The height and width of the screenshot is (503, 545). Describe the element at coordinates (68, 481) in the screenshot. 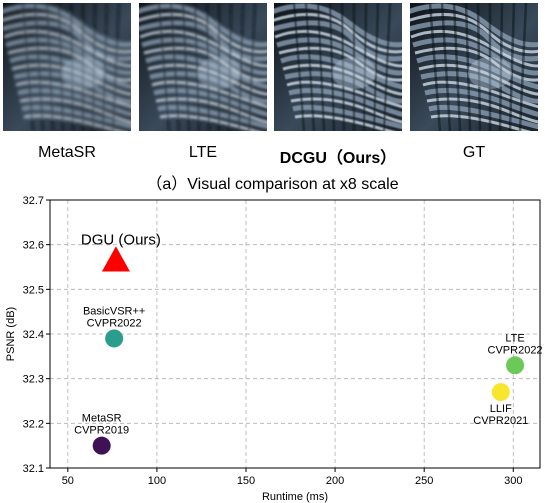

I see `x-tick-label: 50` at that location.